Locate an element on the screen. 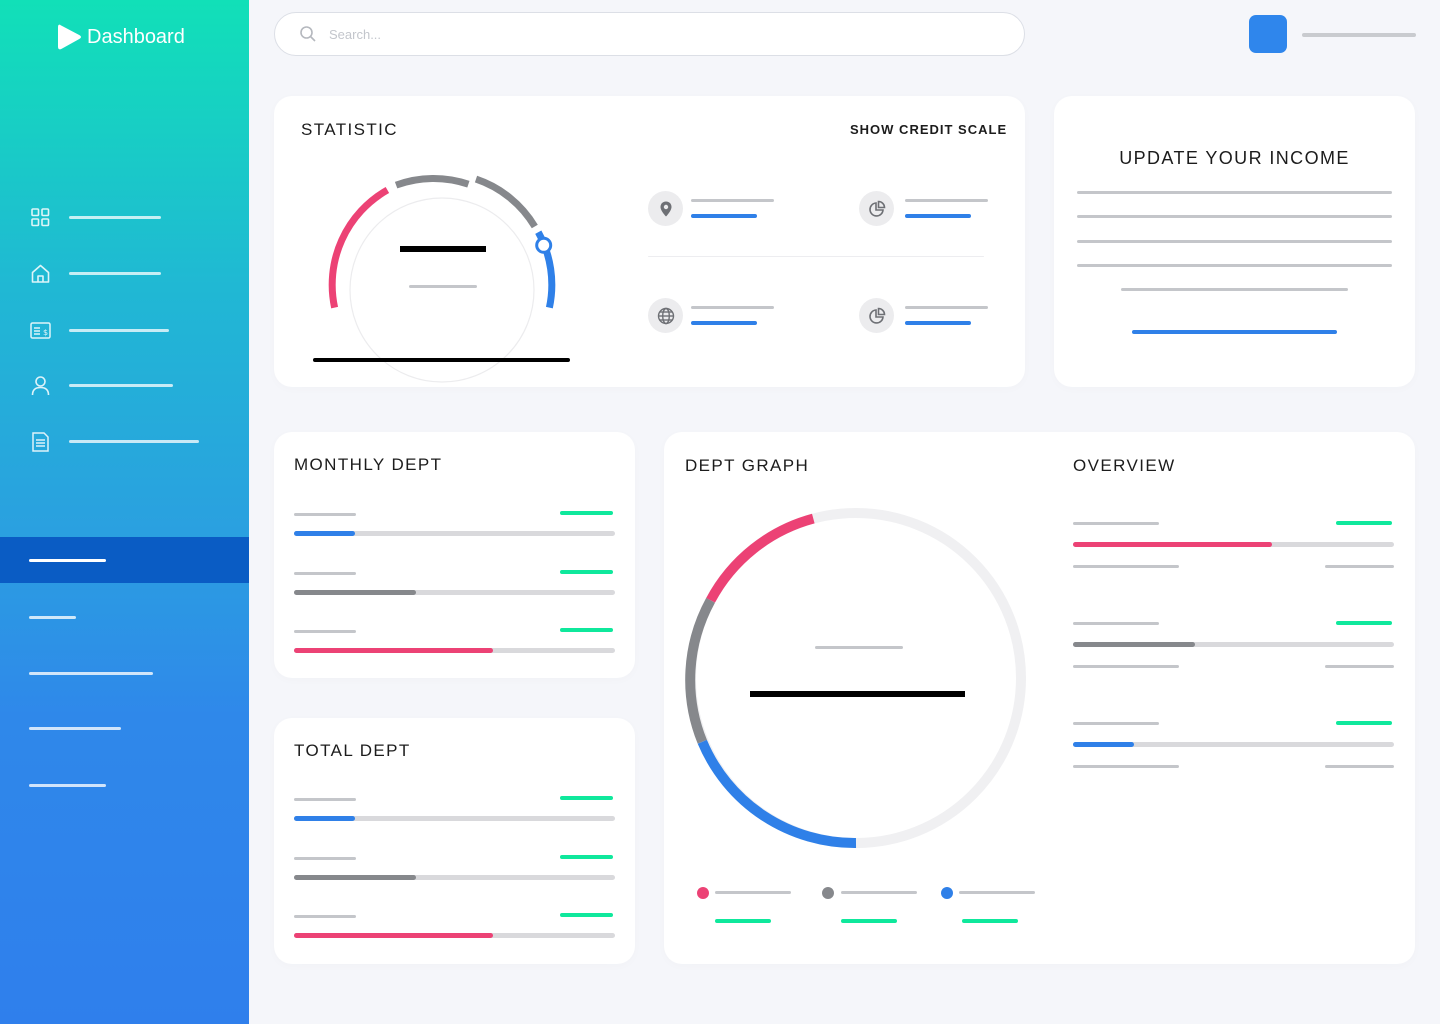 The image size is (1440, 1024). sidebar-item-label is located at coordinates (67, 560).